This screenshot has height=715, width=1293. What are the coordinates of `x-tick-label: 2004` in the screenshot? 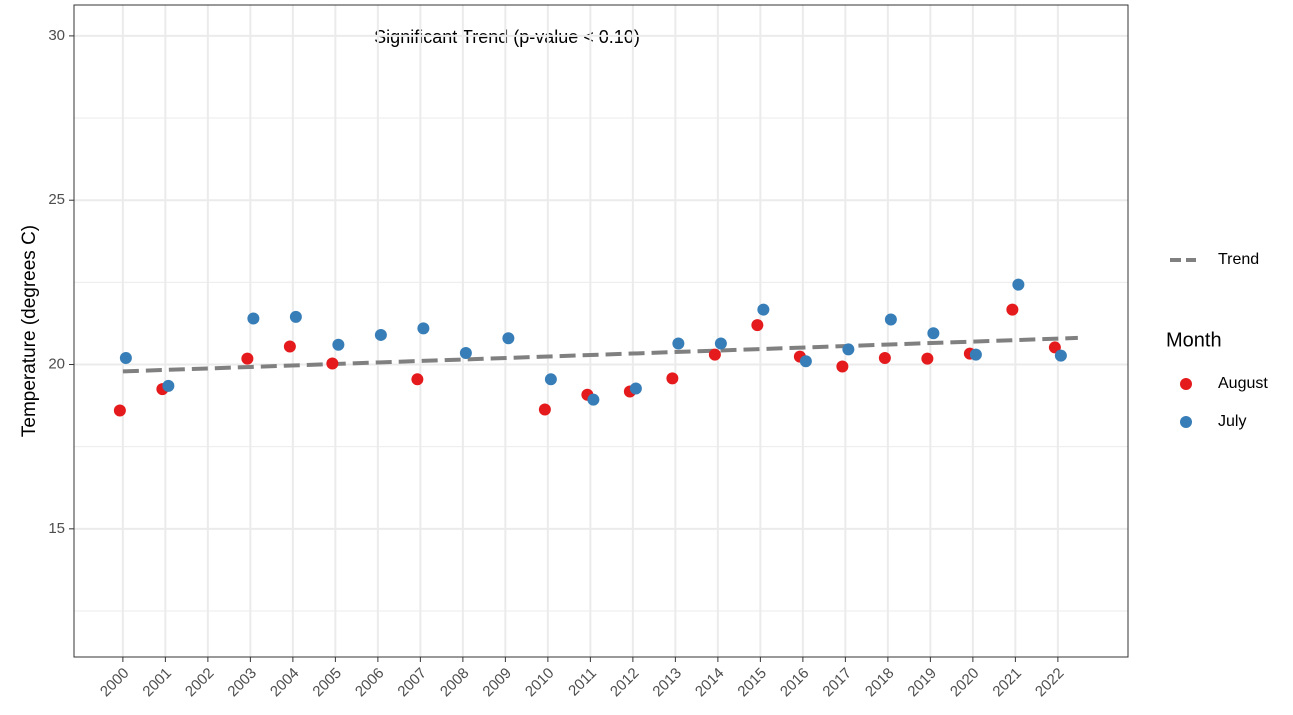 It's located at (285, 683).